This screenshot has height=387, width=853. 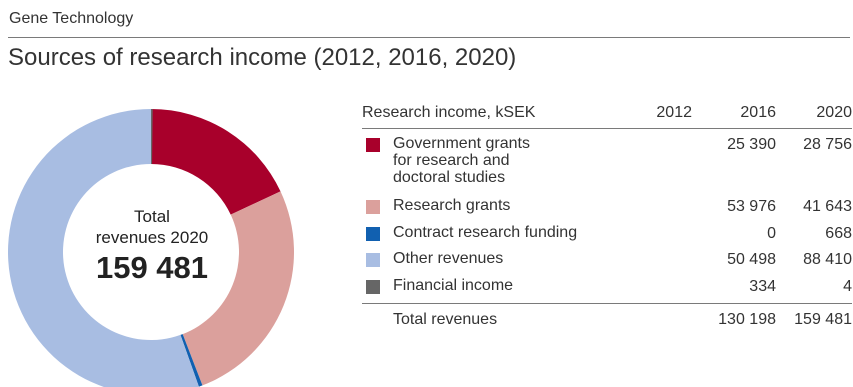 What do you see at coordinates (827, 144) in the screenshot?
I see `cell-2020: 28 756` at bounding box center [827, 144].